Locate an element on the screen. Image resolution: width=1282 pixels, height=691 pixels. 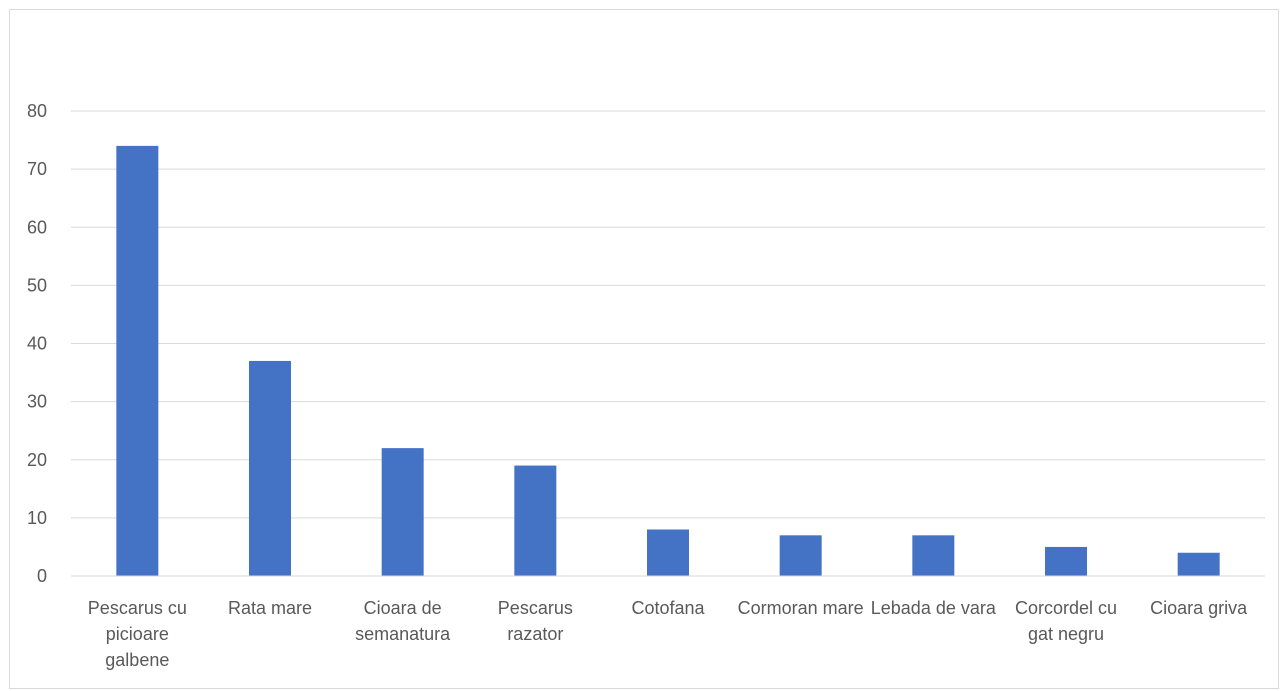
y-tick-label: 30 is located at coordinates (37, 402).